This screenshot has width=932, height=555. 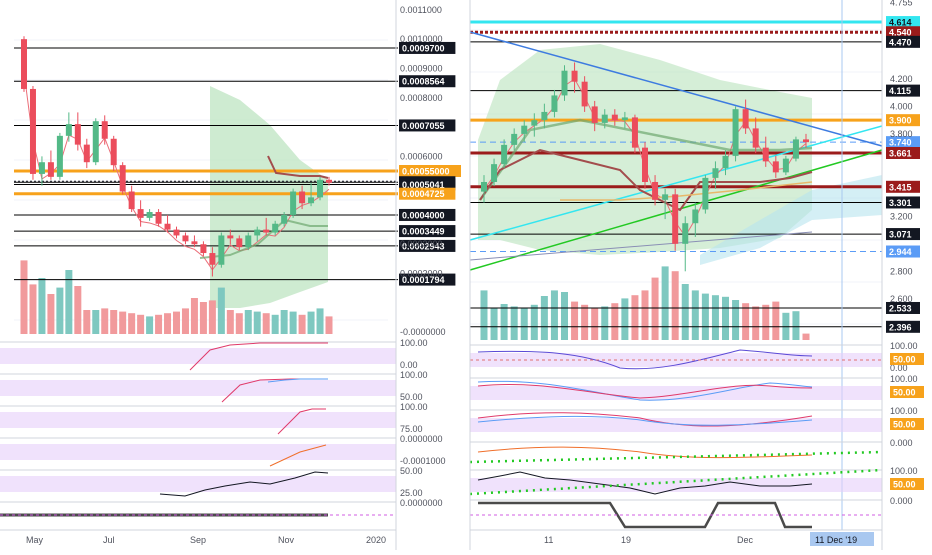 I want to click on right-level-label: 2.944, so click(x=900, y=252).